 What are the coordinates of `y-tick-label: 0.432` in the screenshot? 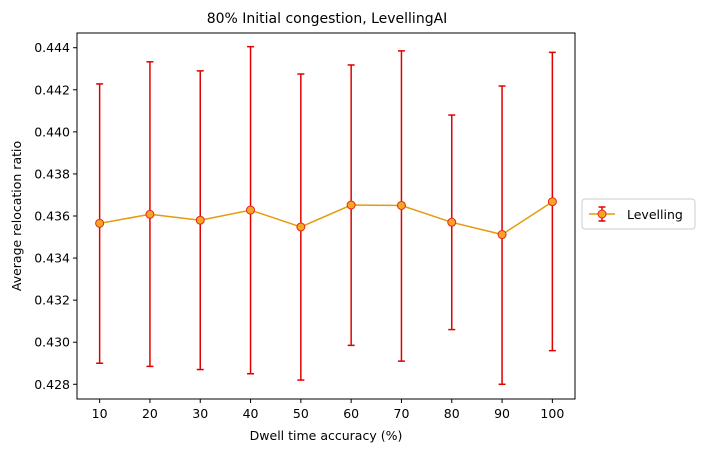 It's located at (52, 300).